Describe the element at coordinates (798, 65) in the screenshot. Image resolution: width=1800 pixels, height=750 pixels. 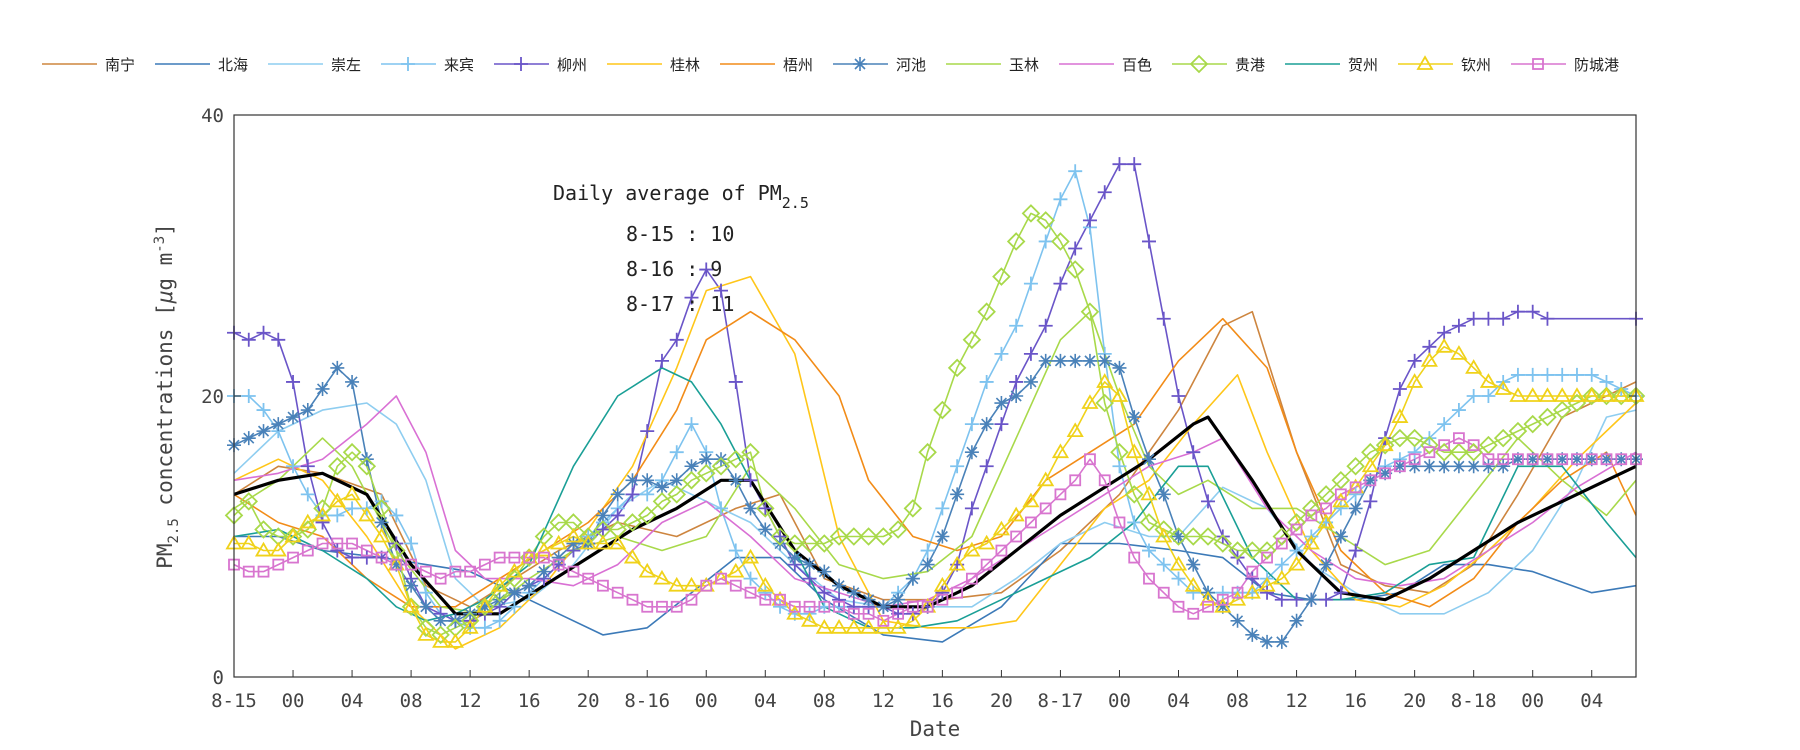
I see `legend-label: 梧州` at that location.